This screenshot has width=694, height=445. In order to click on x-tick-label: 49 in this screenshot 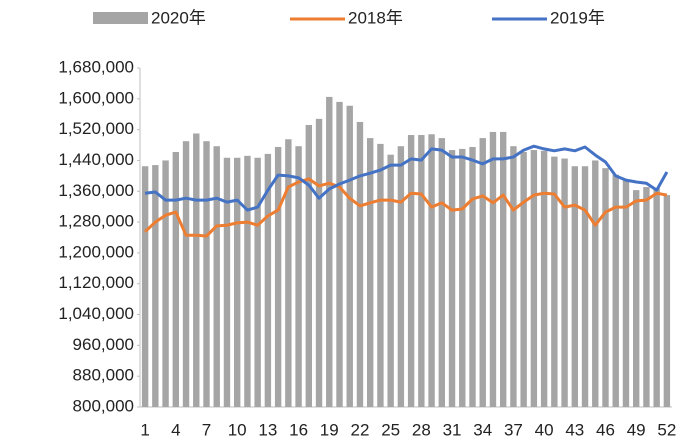, I will do `click(636, 429)`.